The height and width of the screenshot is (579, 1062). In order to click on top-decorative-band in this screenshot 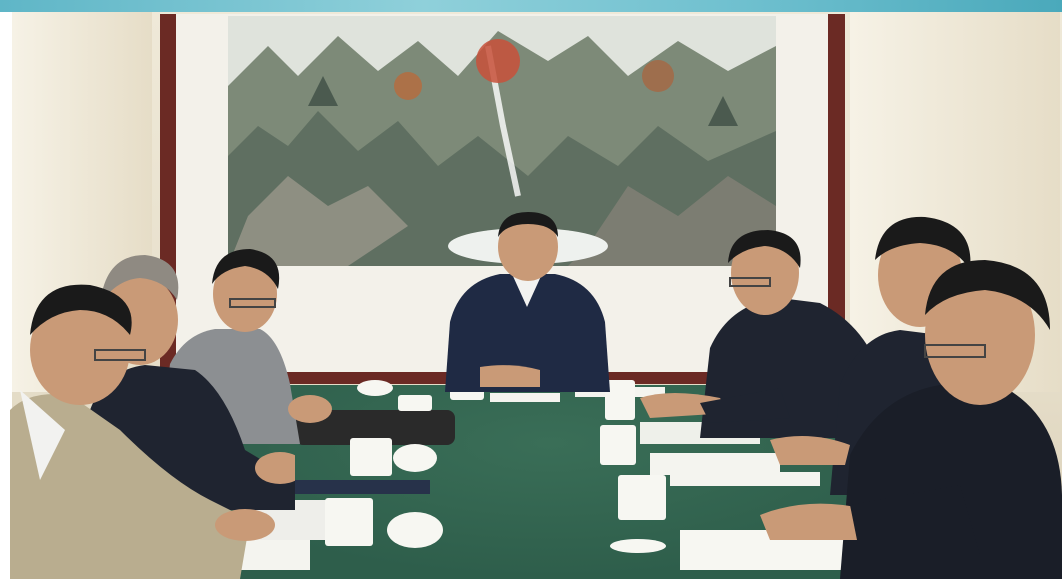, I will do `click(531, 6)`.